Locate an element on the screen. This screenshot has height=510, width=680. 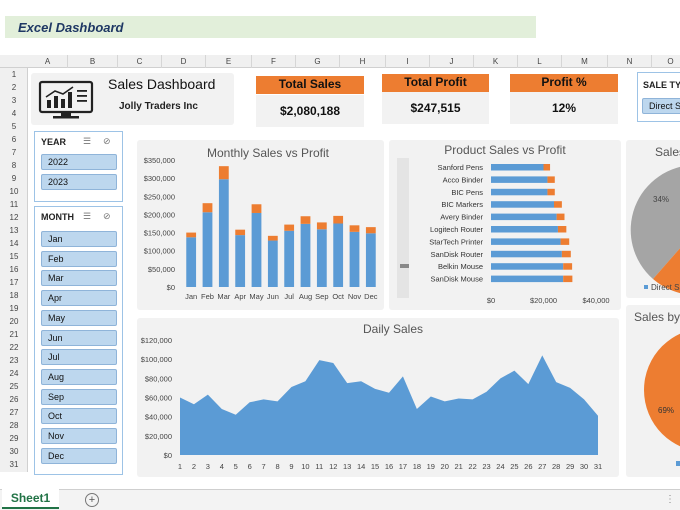
row-header-28: 28 is located at coordinates (14, 425).